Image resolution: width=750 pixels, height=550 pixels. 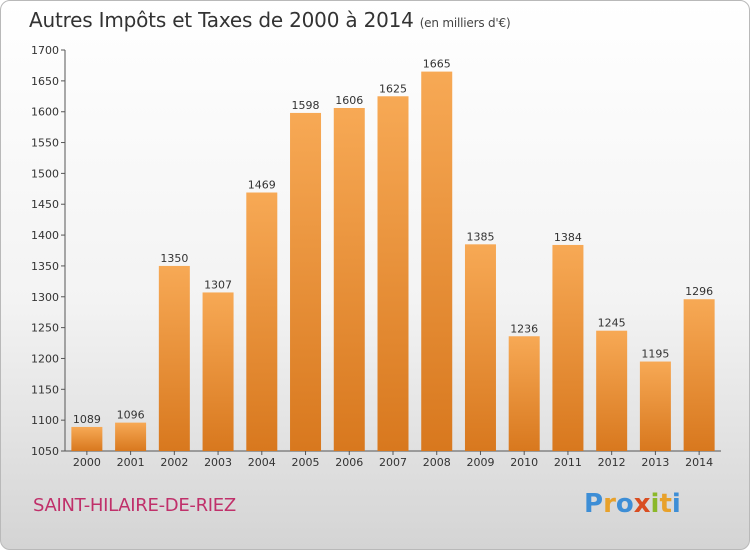 I want to click on logo-letter: x, so click(x=642, y=504).